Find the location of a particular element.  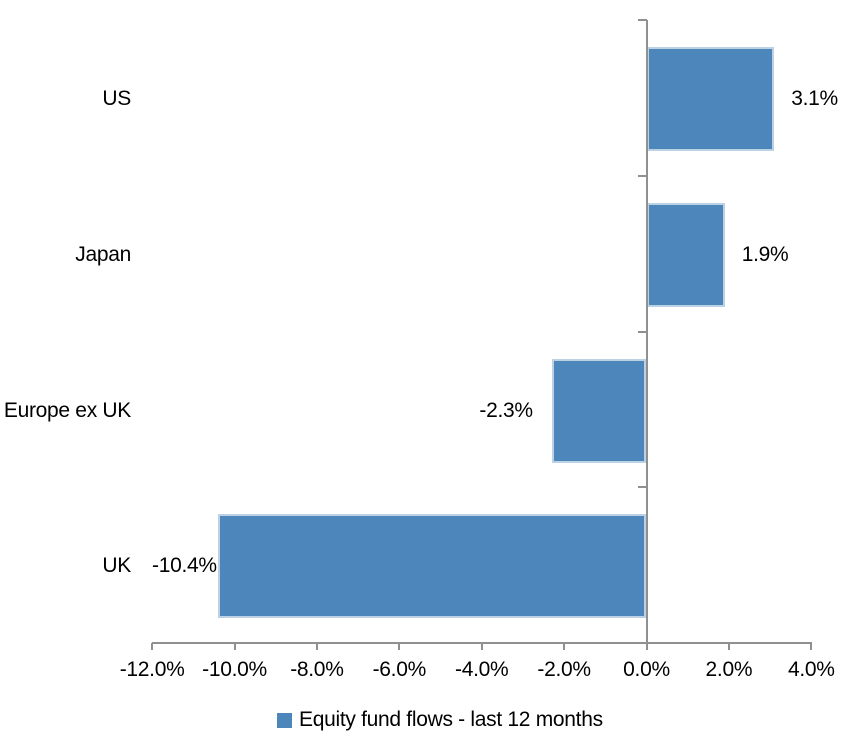

x-tick-label: -8.0% is located at coordinates (317, 669).